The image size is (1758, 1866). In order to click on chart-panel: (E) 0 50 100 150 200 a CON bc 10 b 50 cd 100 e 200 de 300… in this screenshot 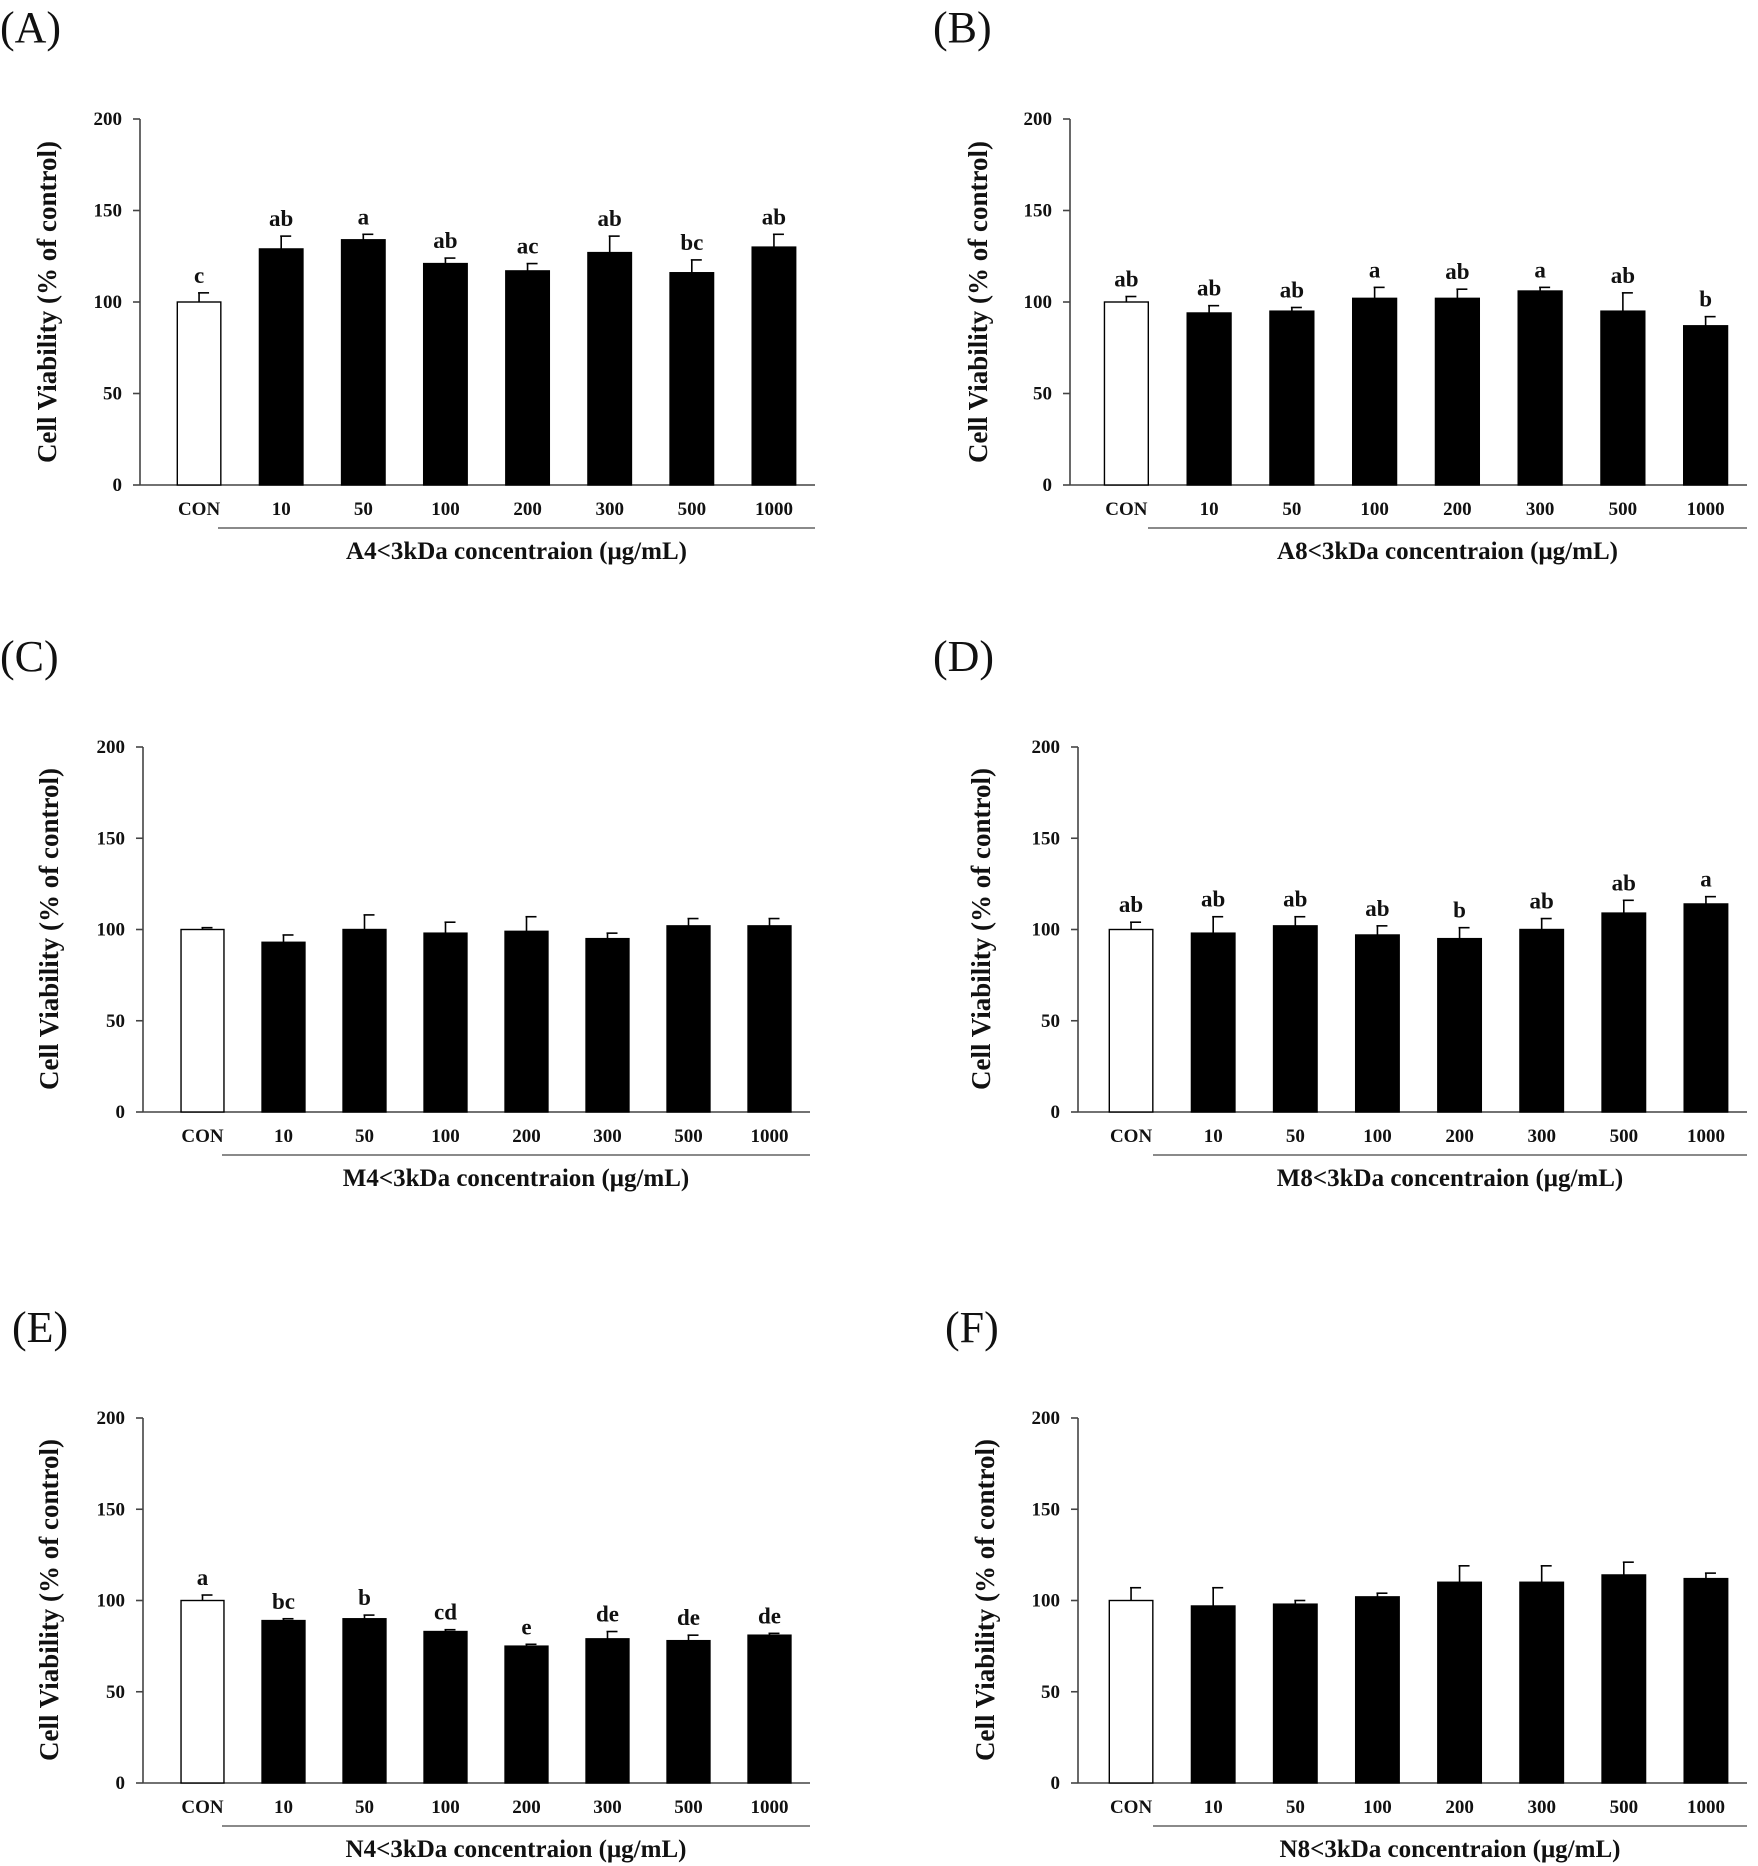, I will do `click(411, 1583)`.